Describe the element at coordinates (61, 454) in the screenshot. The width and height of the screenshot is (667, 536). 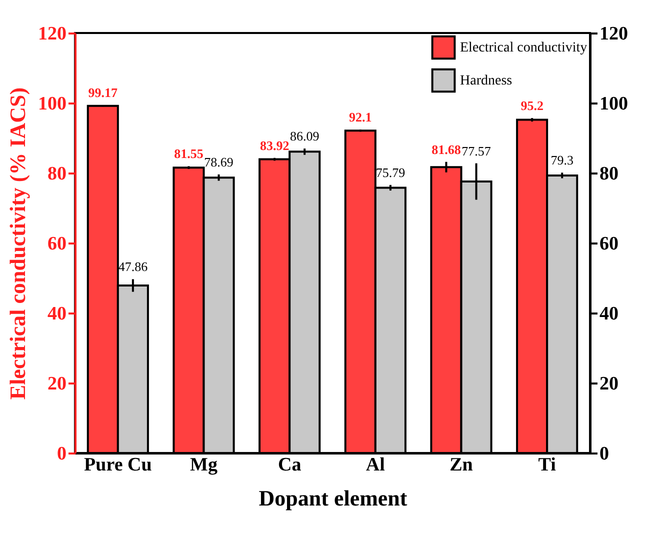
I see `y-tick-label: 0` at that location.